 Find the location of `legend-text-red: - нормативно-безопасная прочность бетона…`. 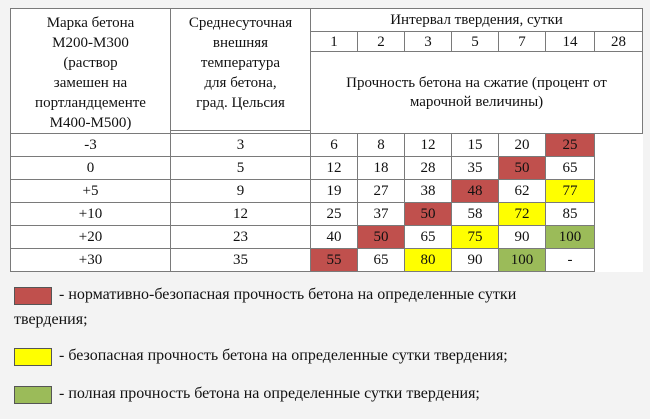

legend-text-red: - нормативно-безопасная прочность бетона… is located at coordinates (288, 294).